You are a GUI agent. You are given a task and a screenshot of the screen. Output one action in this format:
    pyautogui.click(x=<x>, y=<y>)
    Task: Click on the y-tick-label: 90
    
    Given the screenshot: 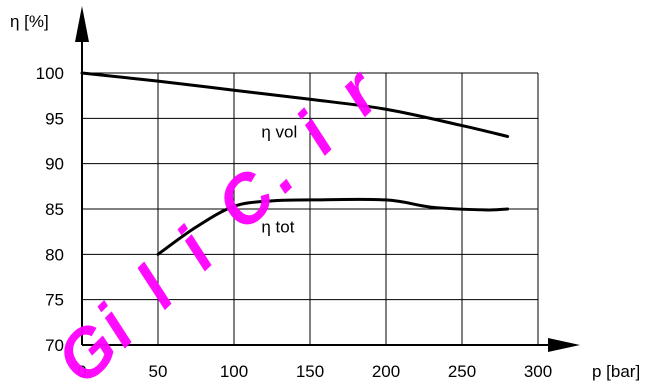 What is the action you would take?
    pyautogui.click(x=54, y=164)
    